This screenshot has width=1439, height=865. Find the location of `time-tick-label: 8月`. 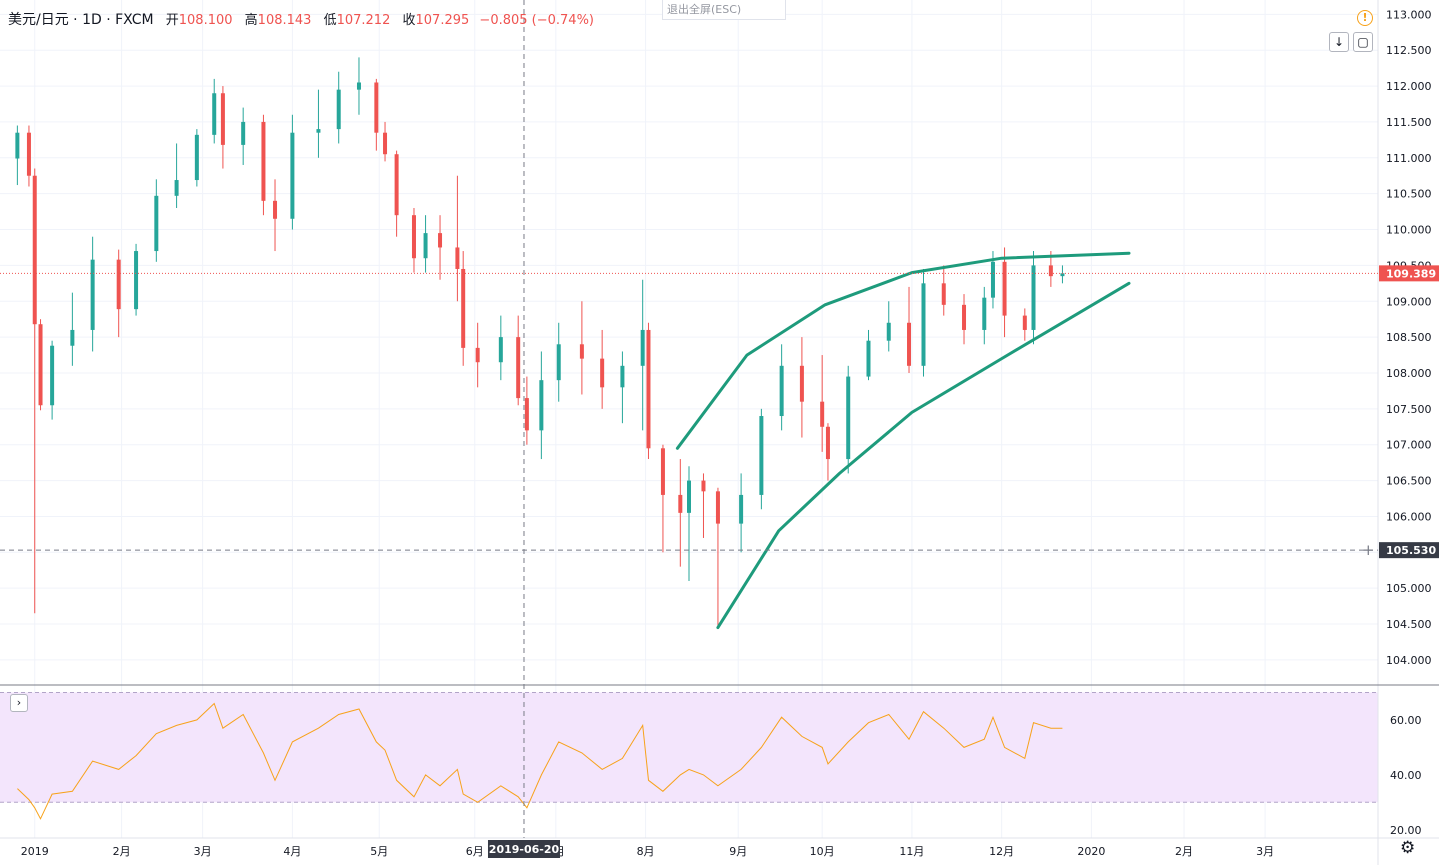

time-tick-label: 8月 is located at coordinates (646, 851).